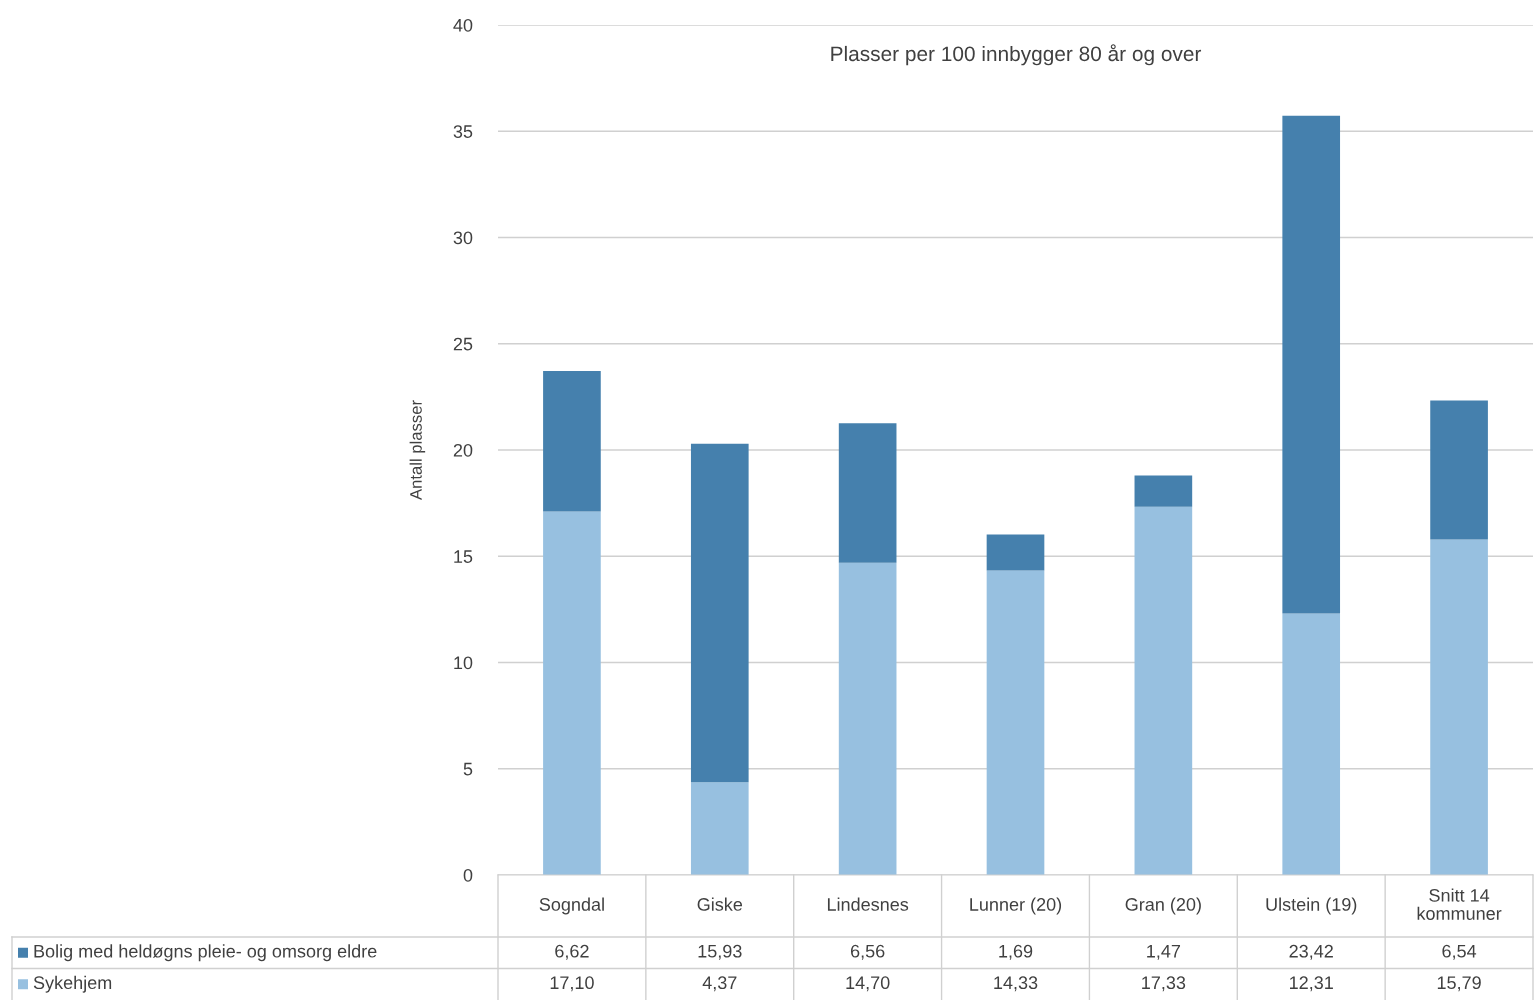  What do you see at coordinates (1164, 952) in the screenshot?
I see `data-label: 1,47` at bounding box center [1164, 952].